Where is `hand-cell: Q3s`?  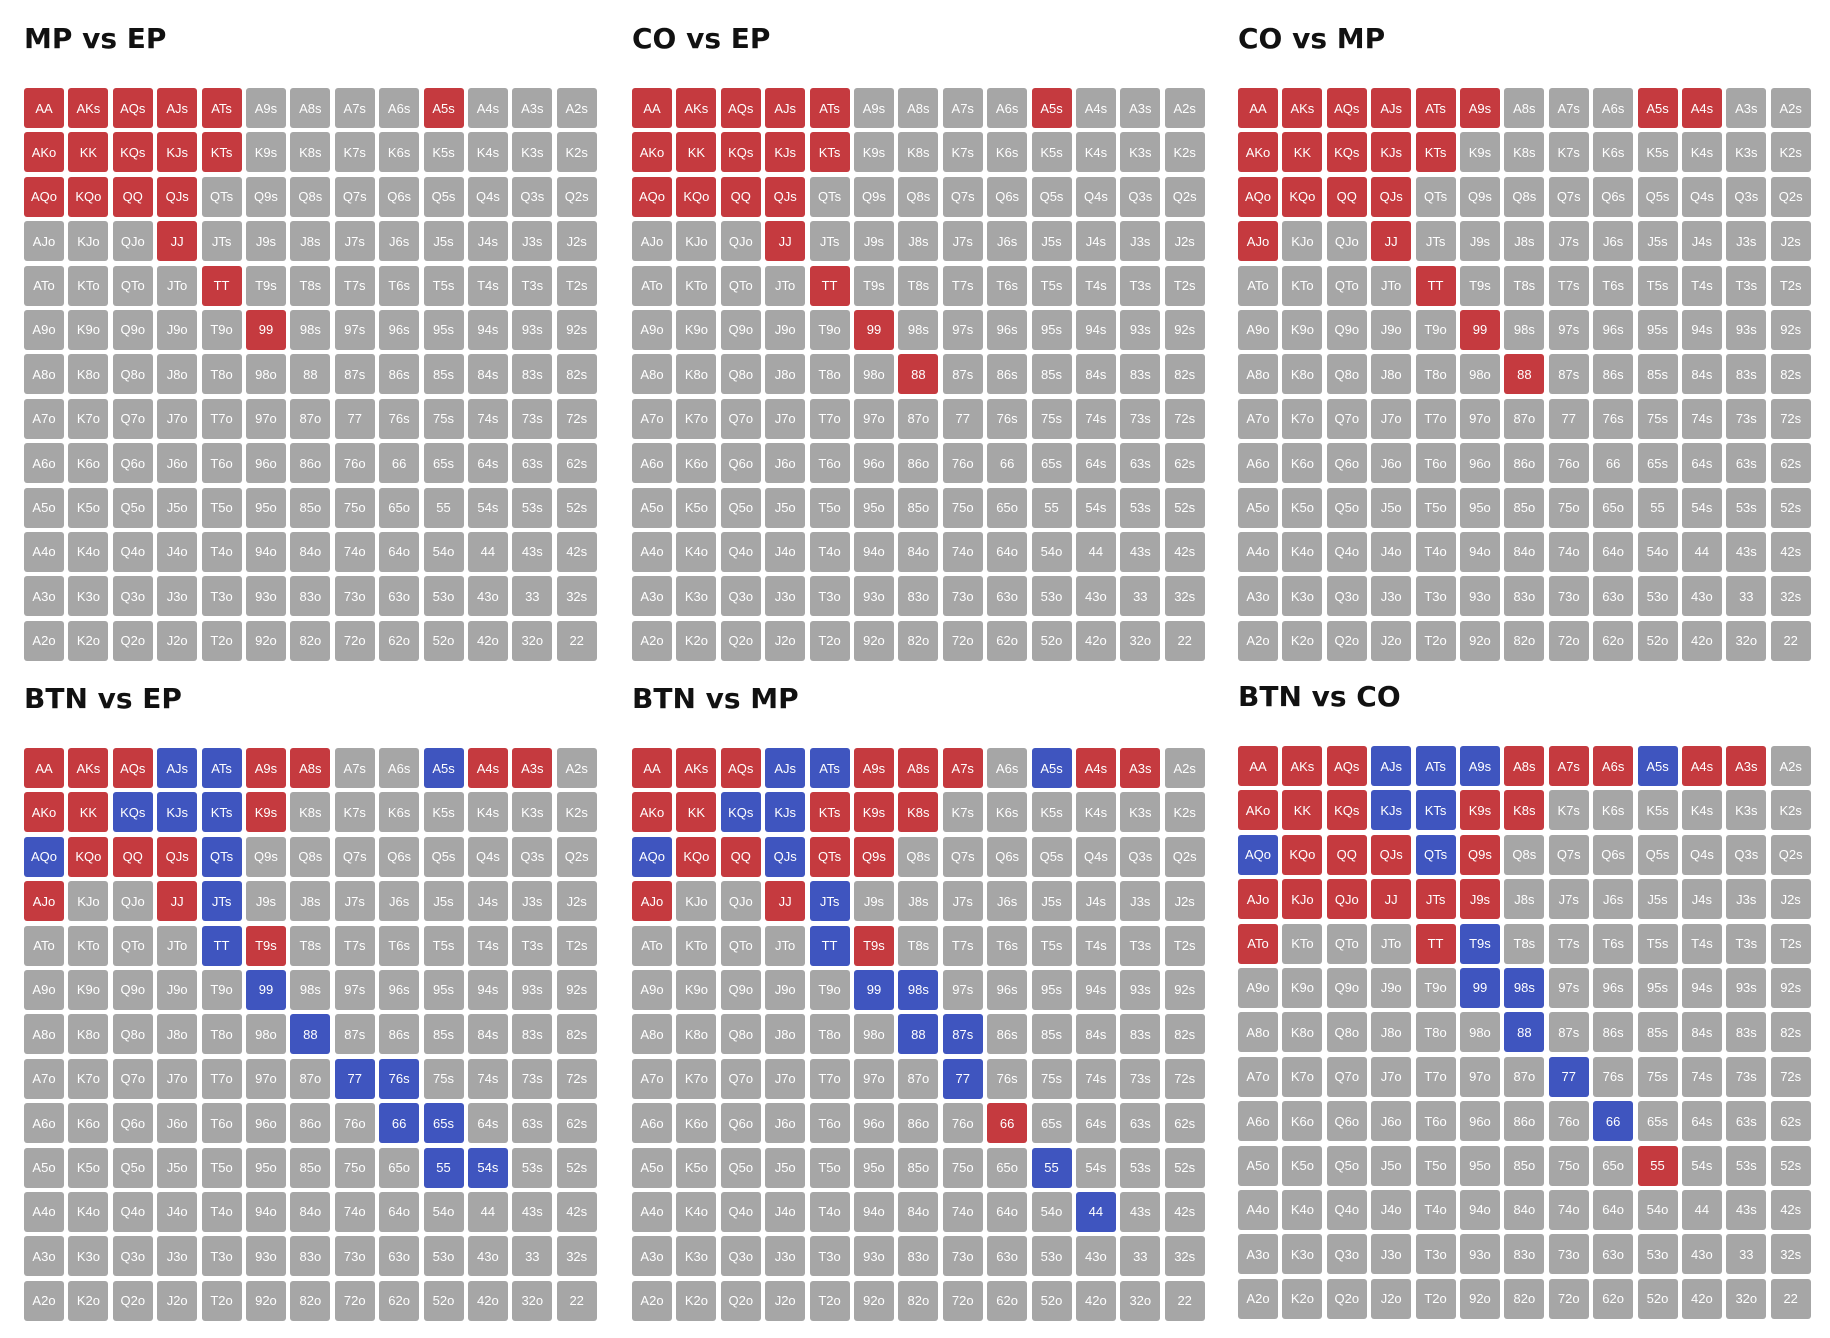 hand-cell: Q3s is located at coordinates (532, 856).